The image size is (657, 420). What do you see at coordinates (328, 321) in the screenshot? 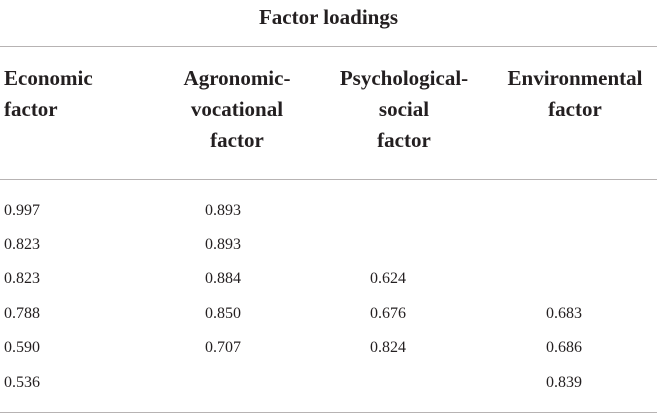
I see `table-row: 0.788 0.850 0.676 0.683` at bounding box center [328, 321].